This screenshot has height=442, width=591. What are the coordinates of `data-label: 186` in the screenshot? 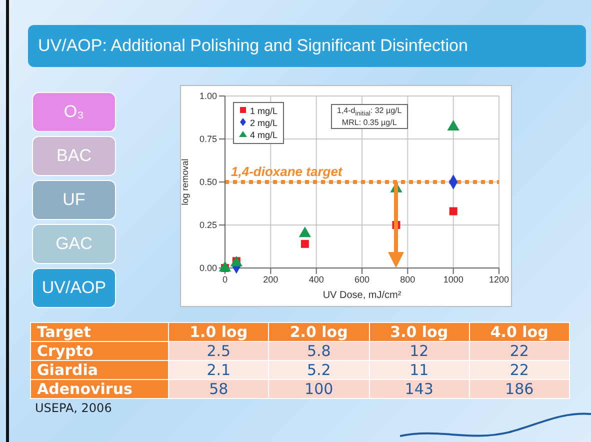 It's located at (519, 389).